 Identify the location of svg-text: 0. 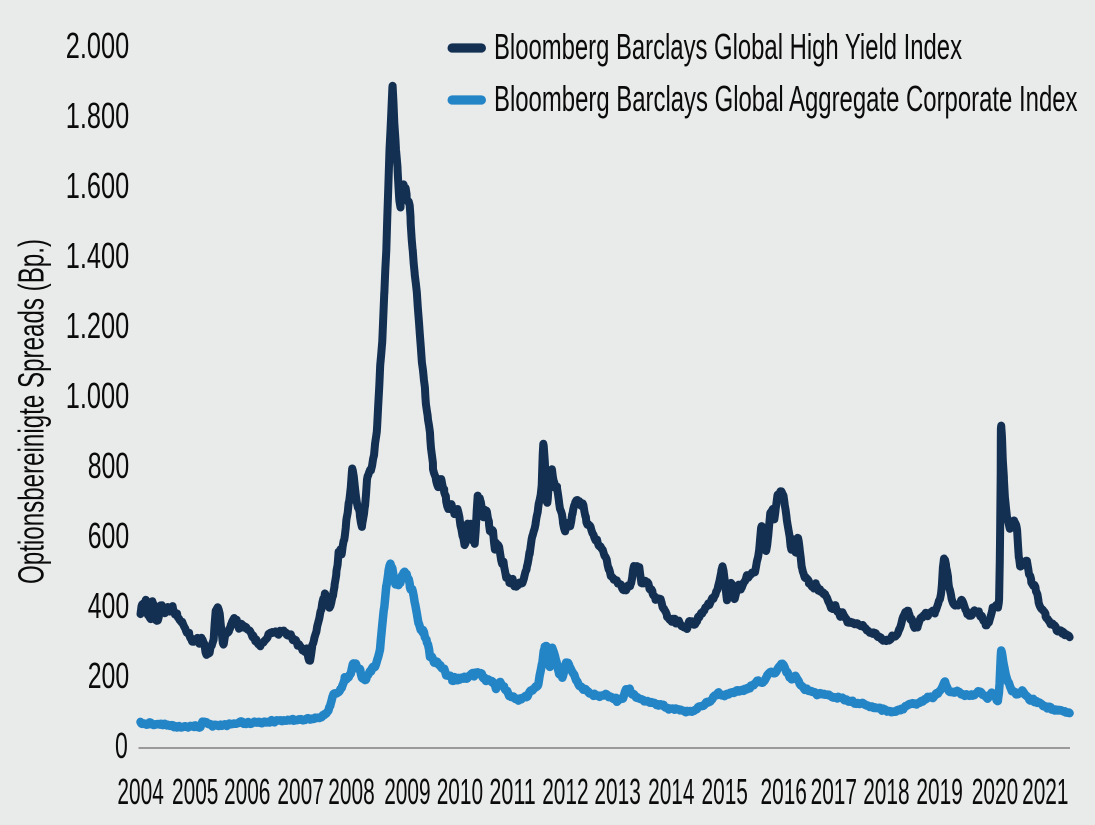
(121, 745).